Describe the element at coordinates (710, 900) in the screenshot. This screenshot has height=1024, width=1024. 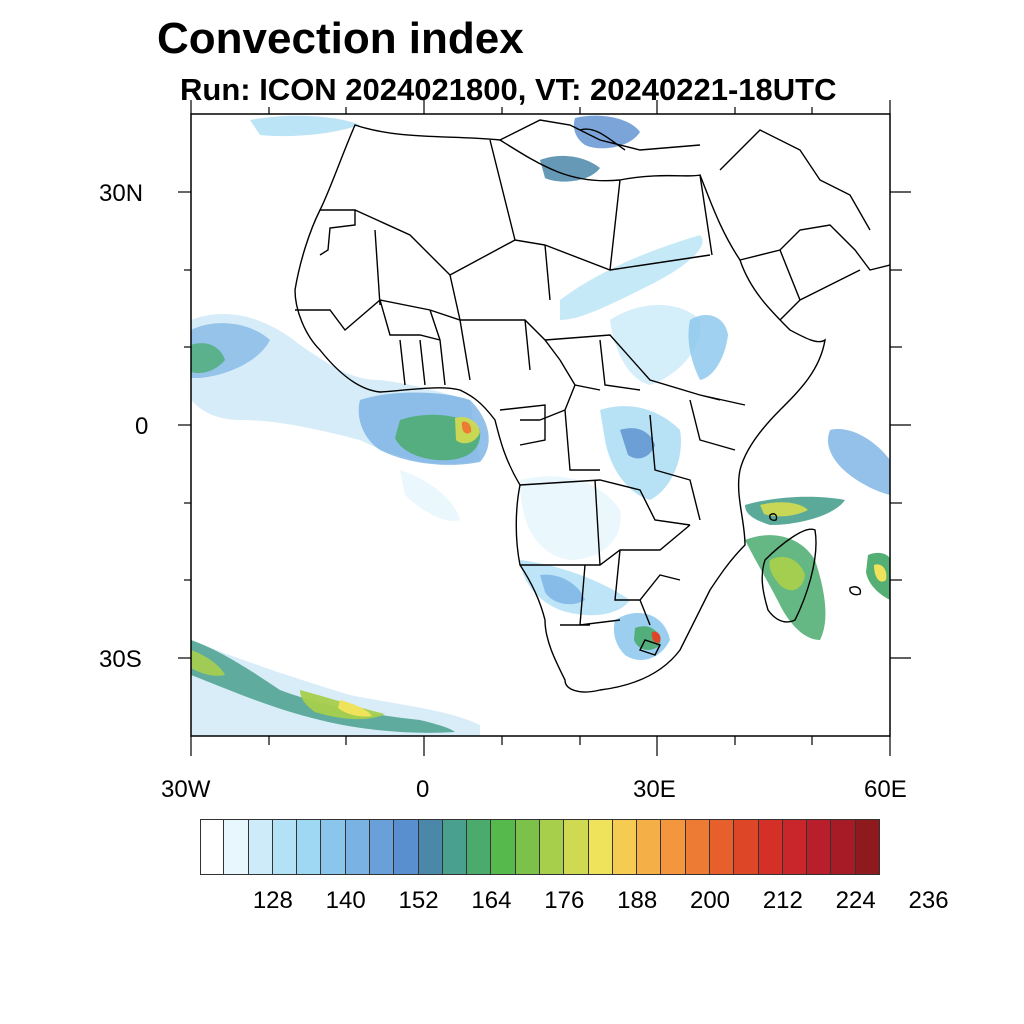
I see `colorbar-tick-label: 200` at that location.